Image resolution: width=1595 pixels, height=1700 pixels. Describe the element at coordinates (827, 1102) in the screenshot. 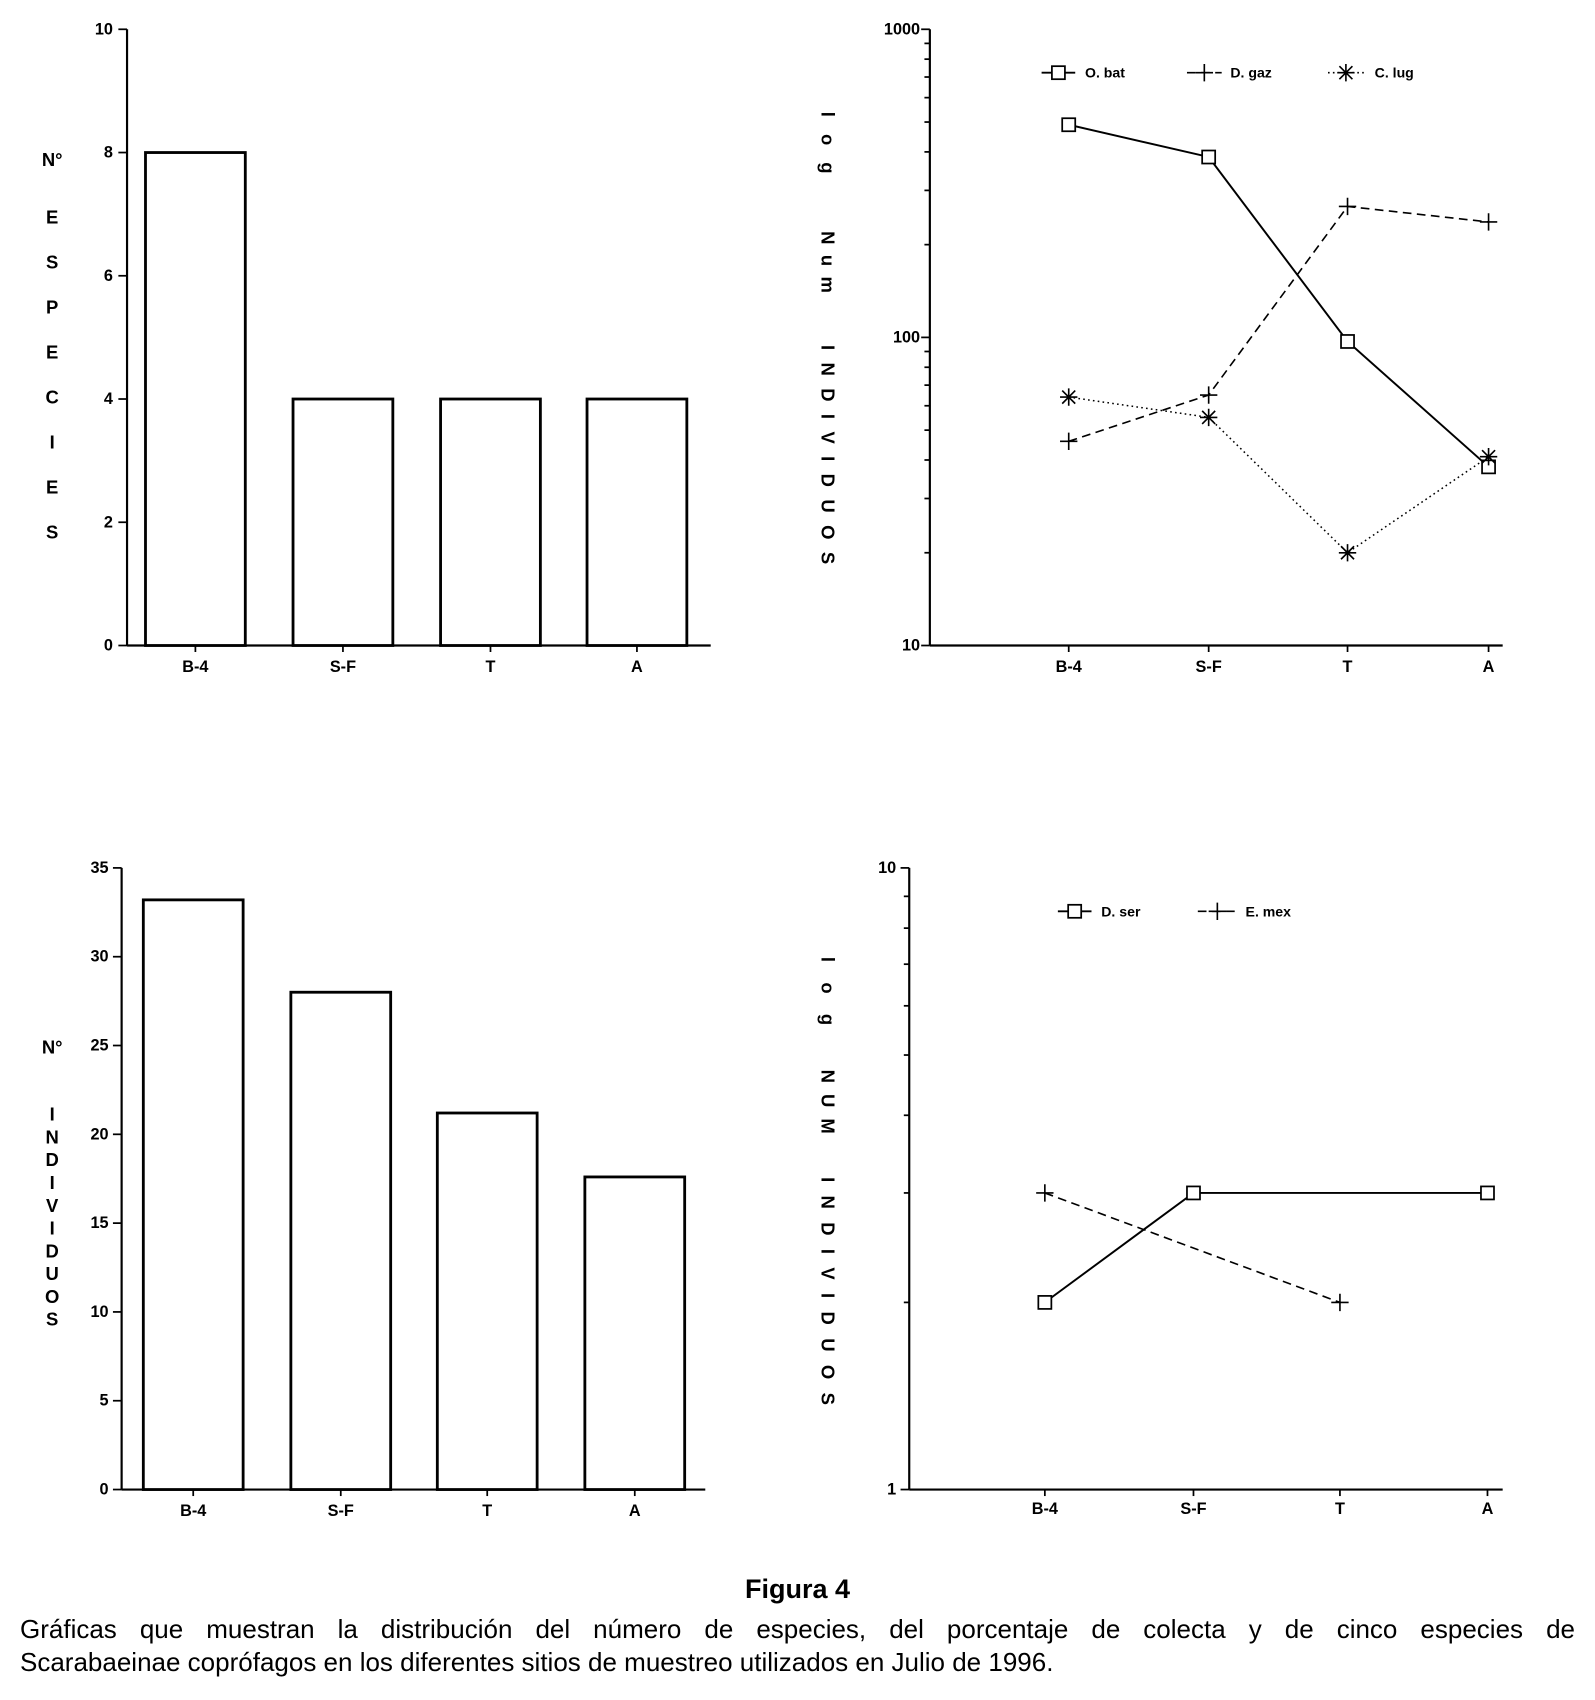

I see `y-axis-label-word: NUM` at that location.